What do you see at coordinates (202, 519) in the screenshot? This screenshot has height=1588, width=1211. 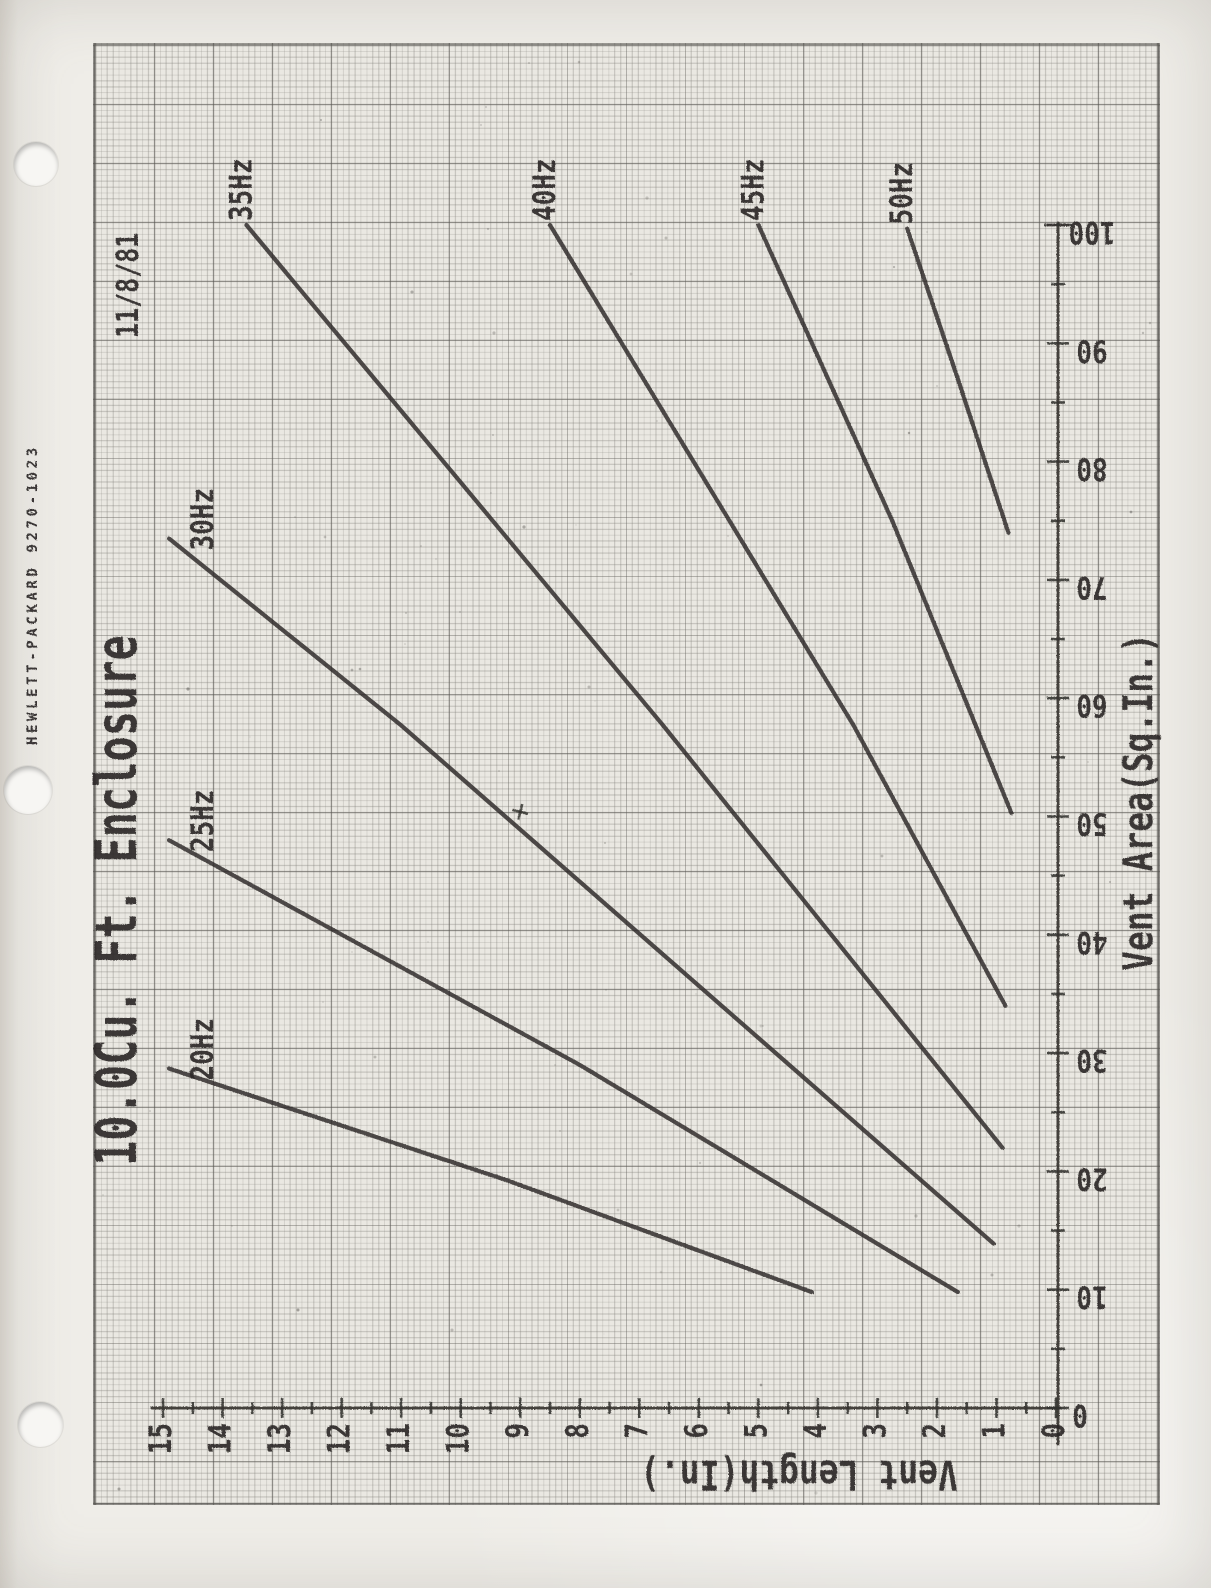 I see `series-label-30Hz: 30Hz` at bounding box center [202, 519].